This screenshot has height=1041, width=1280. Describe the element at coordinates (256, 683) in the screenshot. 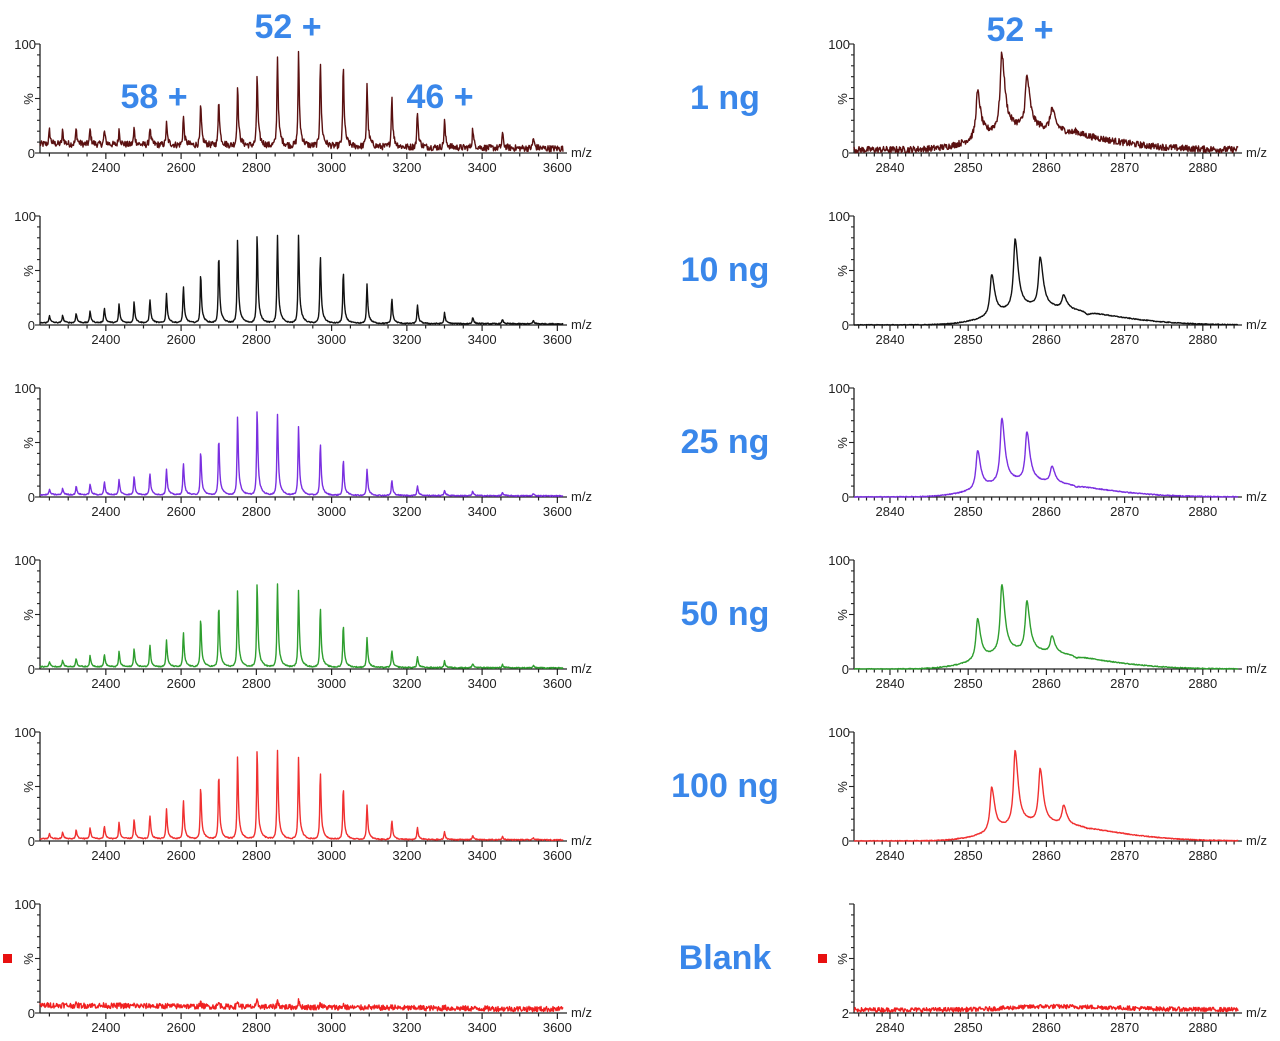

I see `x-tick-label: 2800` at that location.